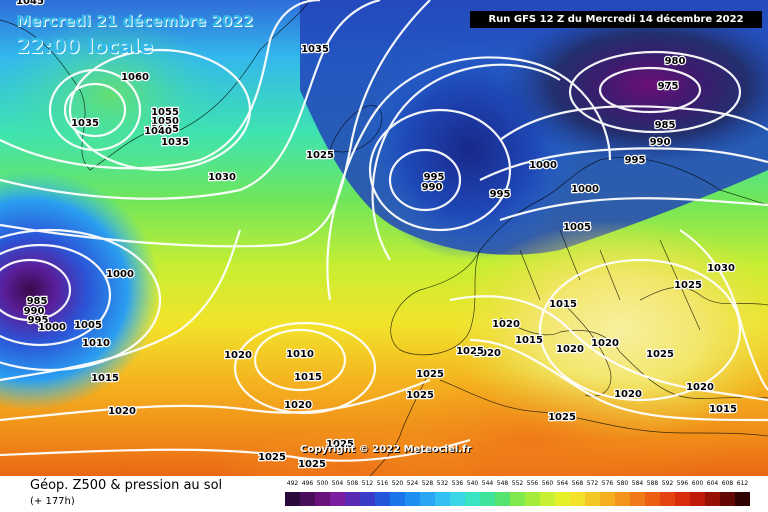  Describe the element at coordinates (457, 483) in the screenshot. I see `legend-tick-label: 536` at that location.